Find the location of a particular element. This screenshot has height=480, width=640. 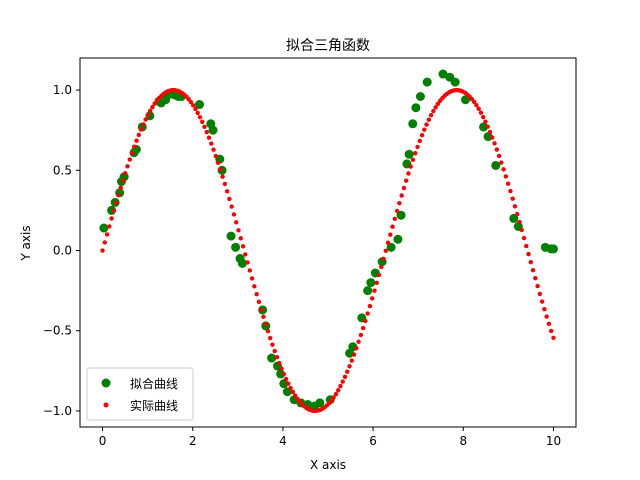

y-tick-label: −0.5 is located at coordinates (57, 331).